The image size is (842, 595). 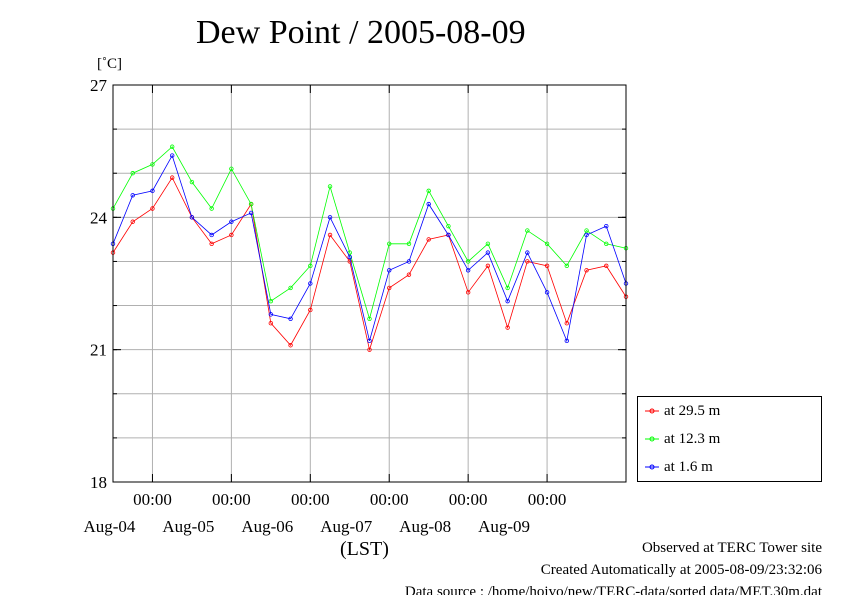 What do you see at coordinates (99, 85) in the screenshot?
I see `y-tick-label: 27` at bounding box center [99, 85].